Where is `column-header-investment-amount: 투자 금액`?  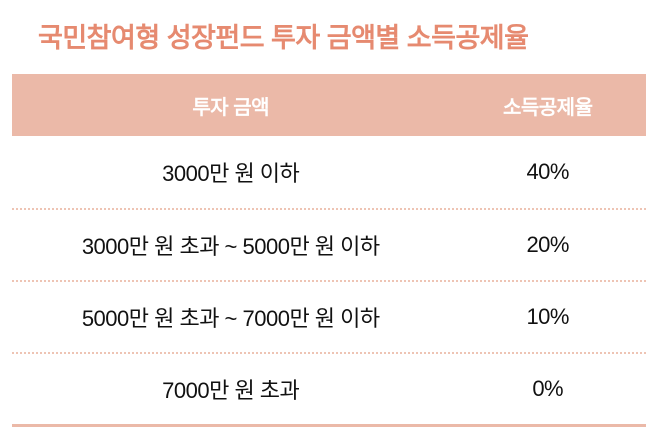
column-header-investment-amount: 투자 금액 is located at coordinates (231, 107).